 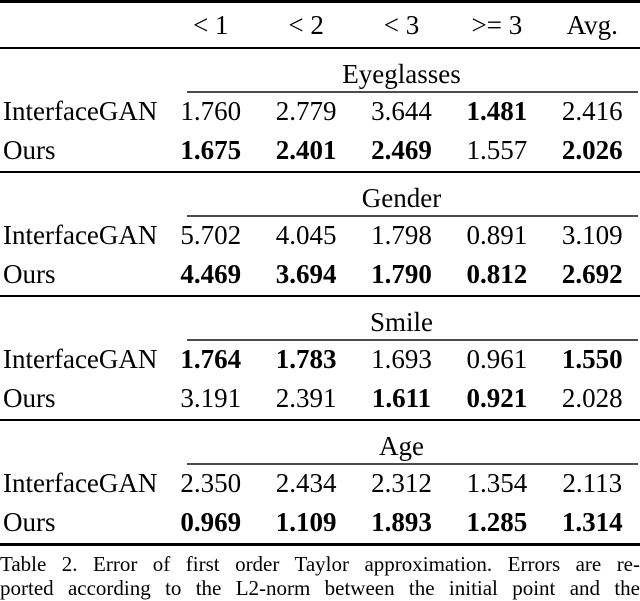 I want to click on value-cell: 3.694, so click(x=306, y=274).